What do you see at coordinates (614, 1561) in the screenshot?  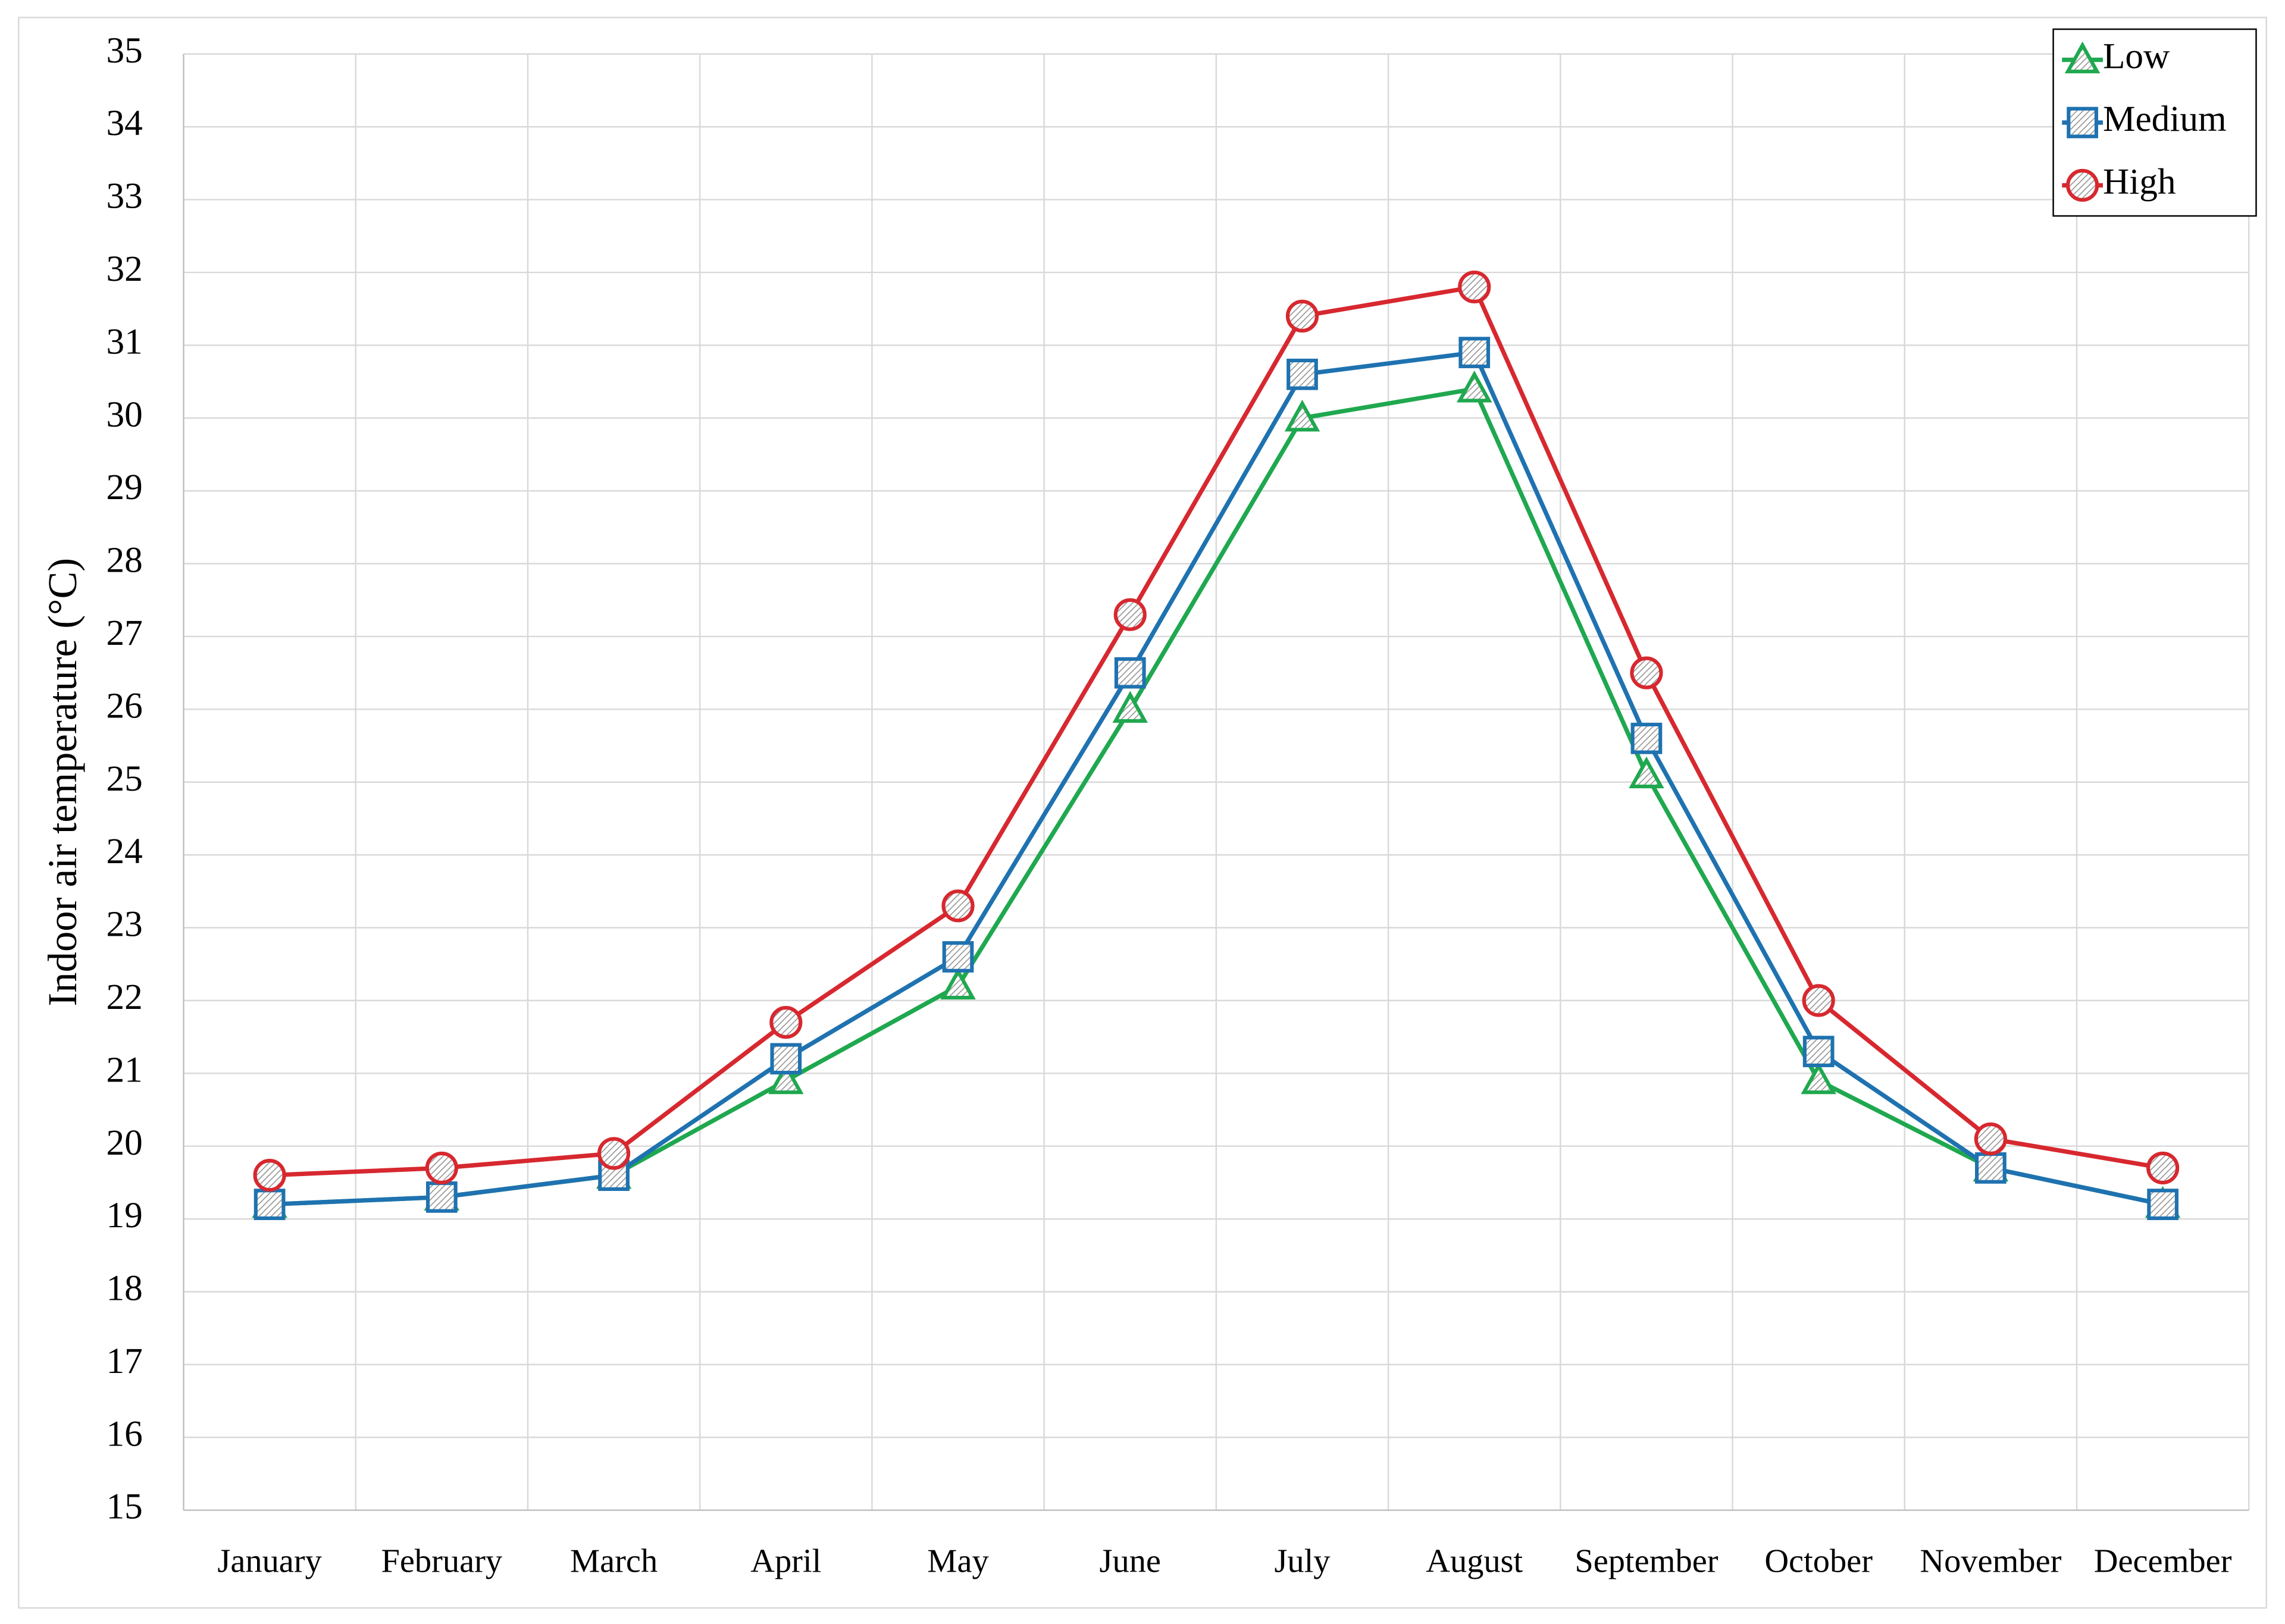 I see `x-tick-label: March` at bounding box center [614, 1561].